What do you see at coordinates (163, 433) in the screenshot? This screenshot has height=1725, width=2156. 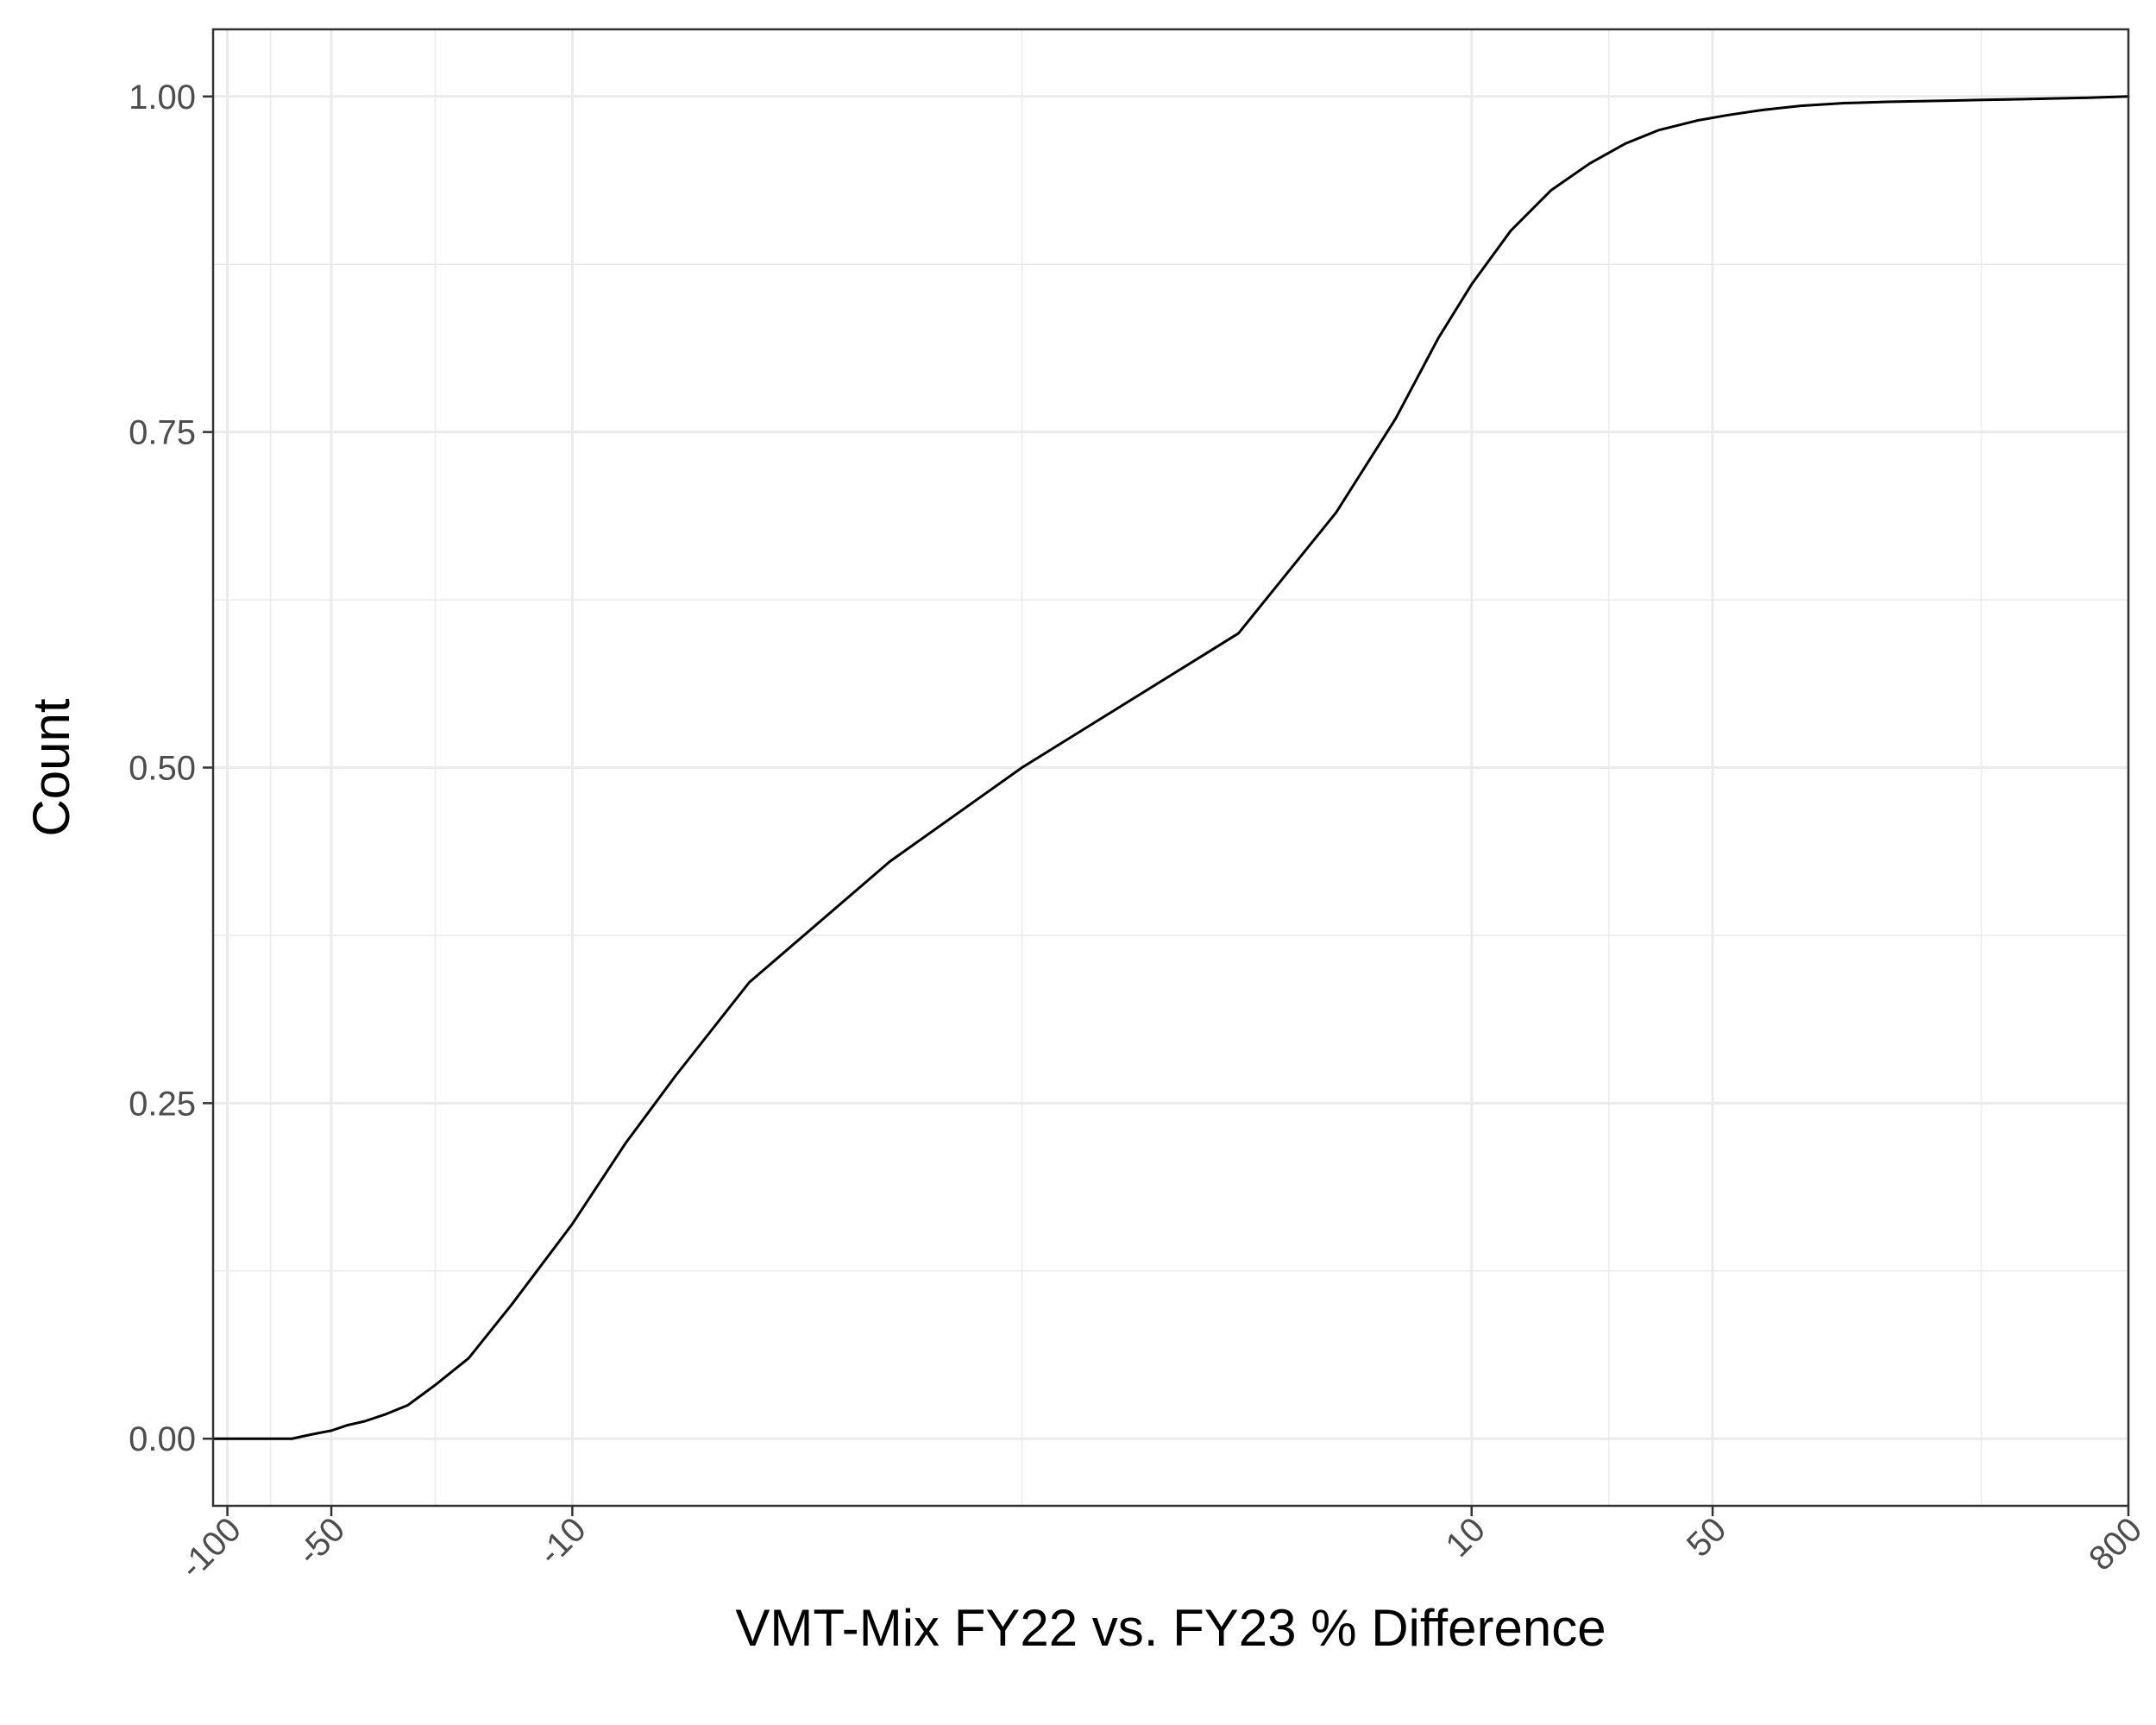 I see `y-tick-label: 0.75` at bounding box center [163, 433].